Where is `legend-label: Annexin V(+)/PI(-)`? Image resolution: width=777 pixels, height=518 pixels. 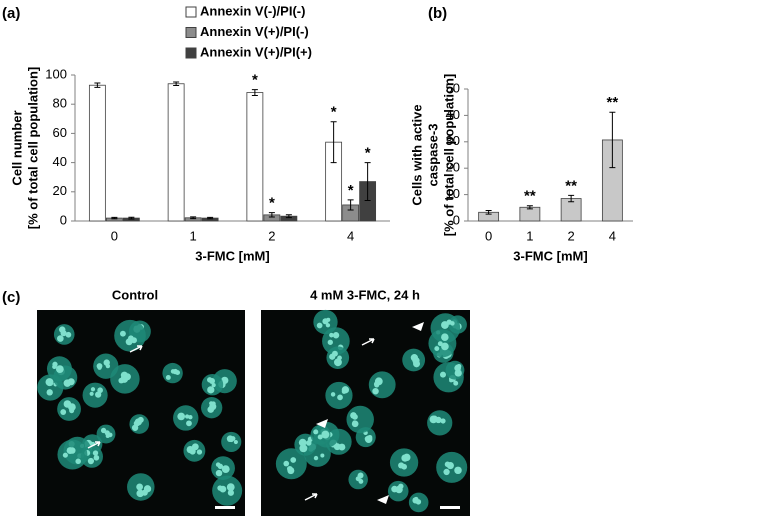
legend-label: Annexin V(+)/PI(-) is located at coordinates (254, 31).